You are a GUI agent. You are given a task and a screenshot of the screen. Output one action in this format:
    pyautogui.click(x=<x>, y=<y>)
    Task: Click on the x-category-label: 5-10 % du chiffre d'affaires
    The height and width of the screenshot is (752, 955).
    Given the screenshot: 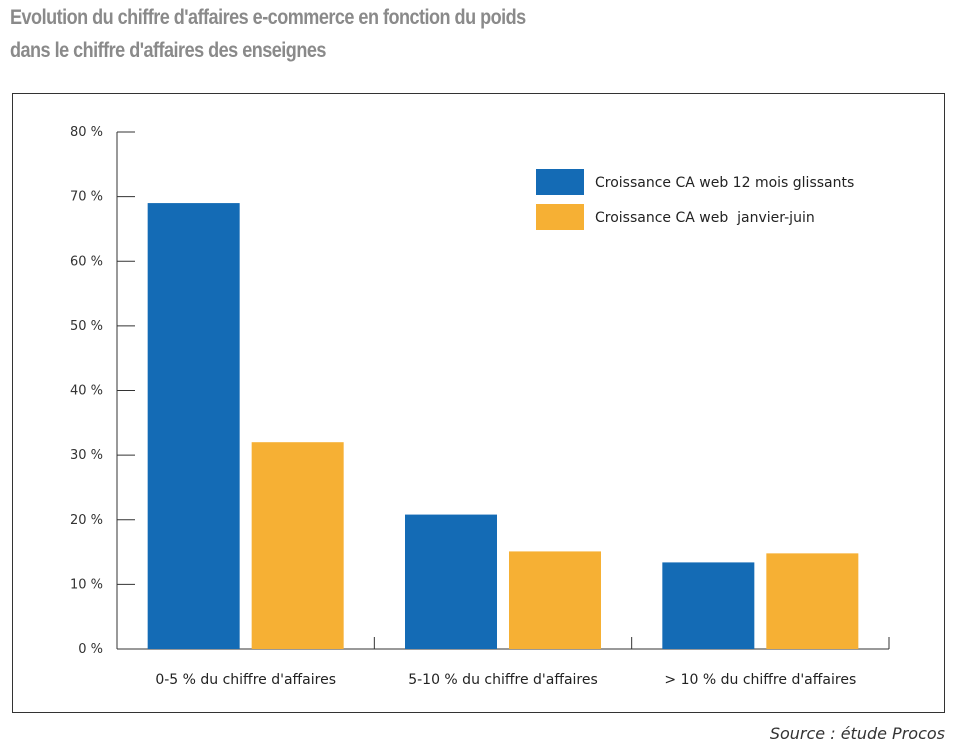 What is the action you would take?
    pyautogui.click(x=503, y=680)
    